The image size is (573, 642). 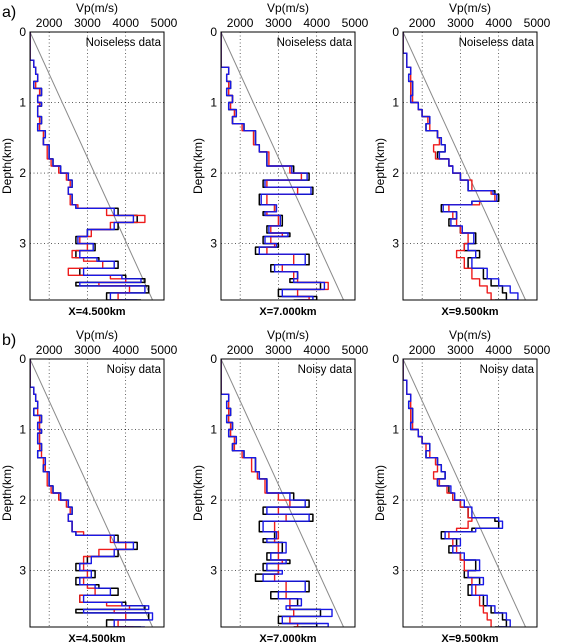 I want to click on panel-1-3-annotation: Noiseless data, so click(x=497, y=43).